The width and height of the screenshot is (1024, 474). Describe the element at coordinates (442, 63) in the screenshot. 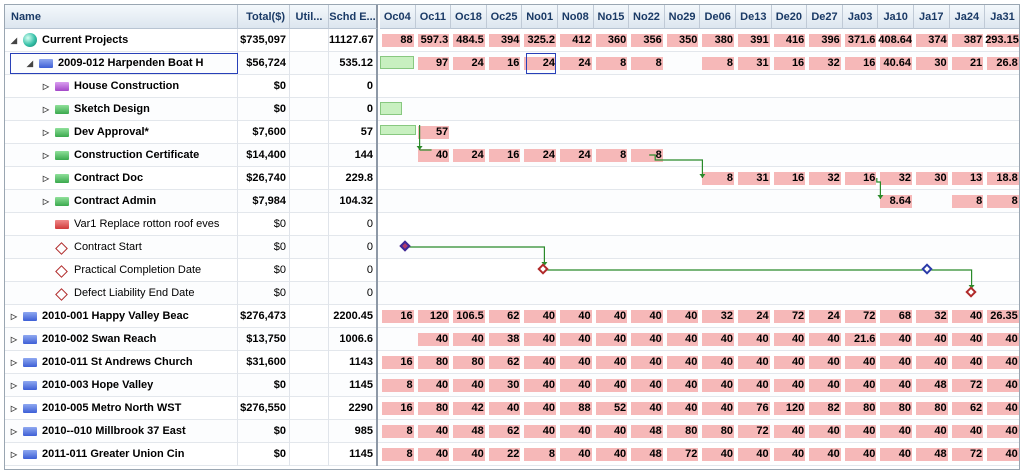

I see `week-hours-value: 97` at that location.